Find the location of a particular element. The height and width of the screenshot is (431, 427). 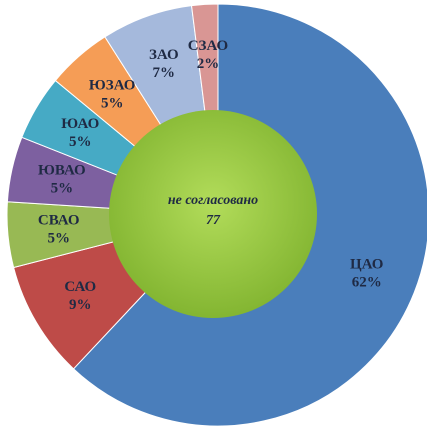

slice-name: САО is located at coordinates (80, 287).